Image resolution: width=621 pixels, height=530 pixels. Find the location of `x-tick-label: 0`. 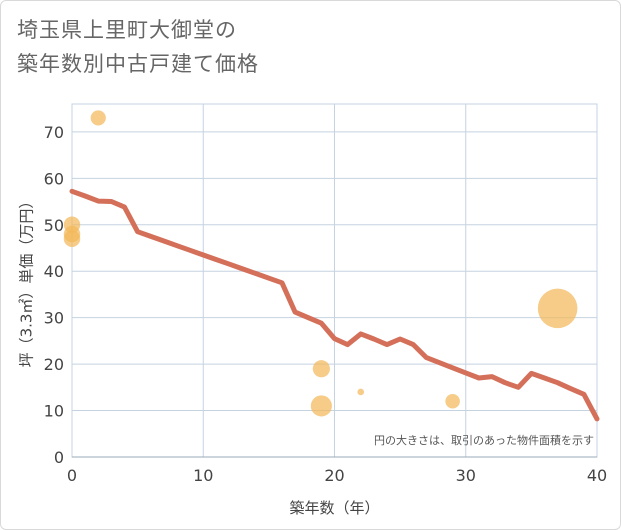

x-tick-label: 0 is located at coordinates (72, 475).